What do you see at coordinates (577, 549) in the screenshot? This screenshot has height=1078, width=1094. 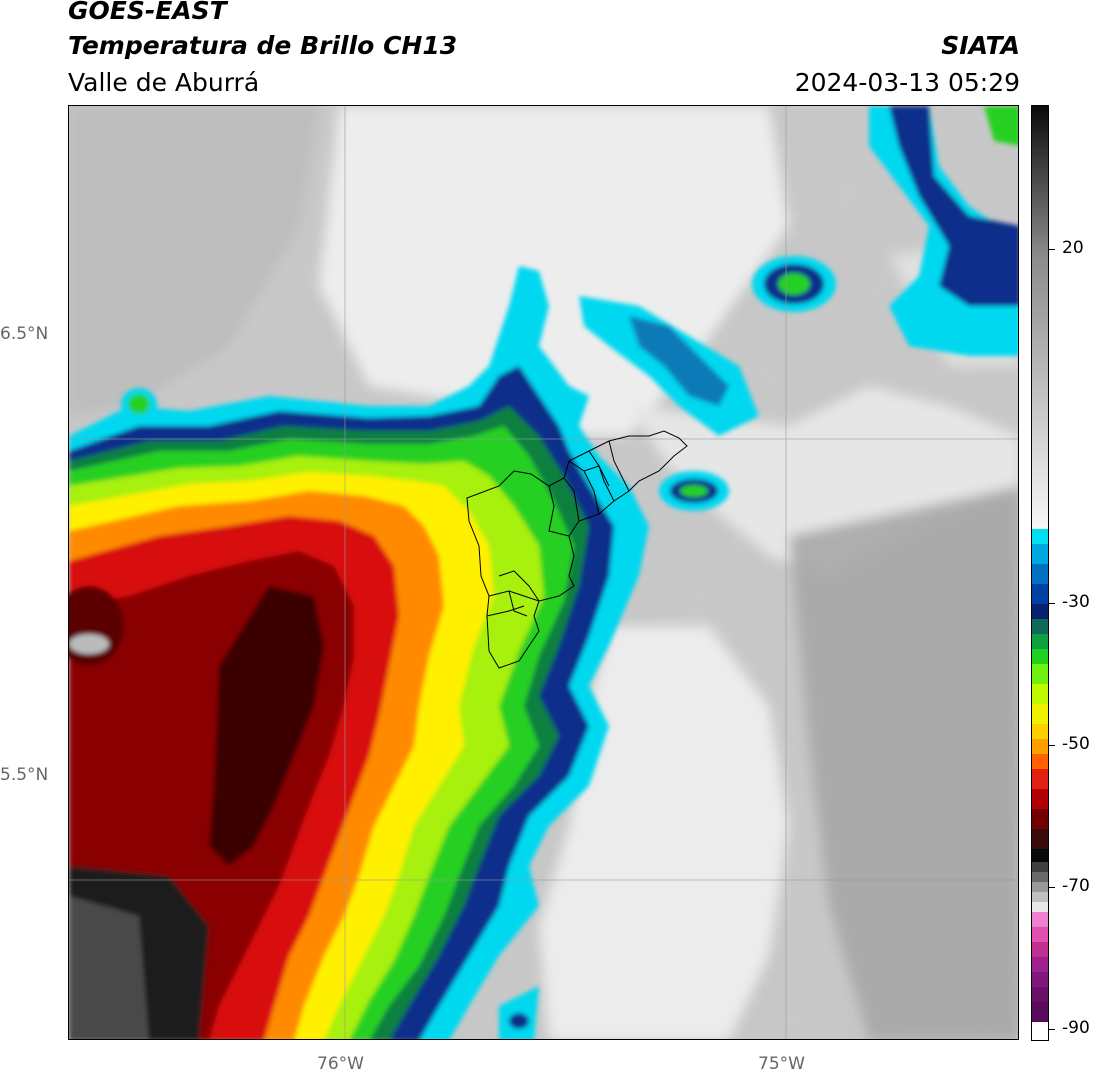 I see `municipal-boundaries` at bounding box center [577, 549].